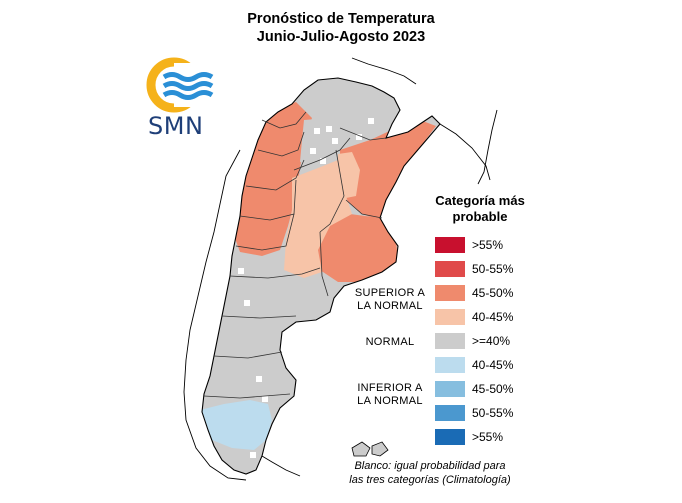  I want to click on legend-group-superior-line1: SUPERIOR A, so click(390, 293).